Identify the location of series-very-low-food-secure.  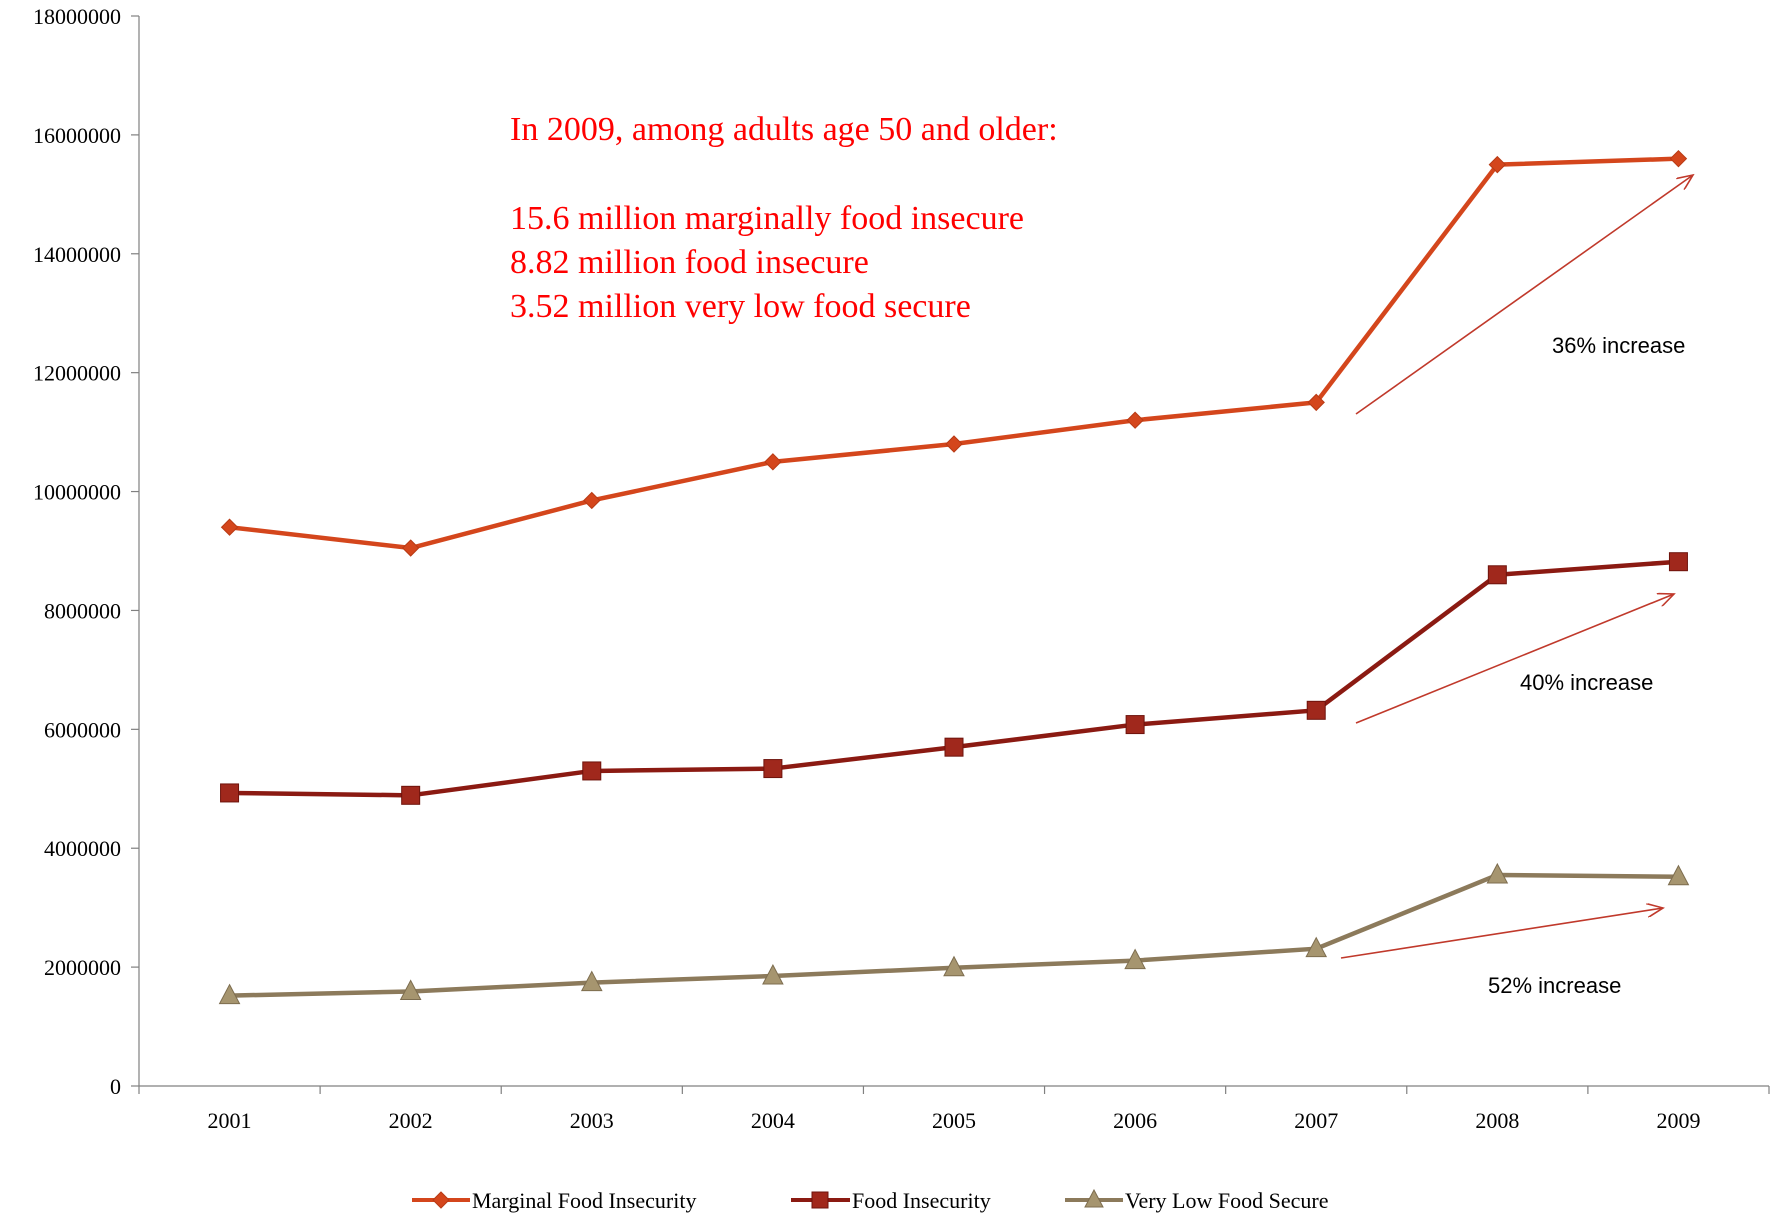
(954, 933).